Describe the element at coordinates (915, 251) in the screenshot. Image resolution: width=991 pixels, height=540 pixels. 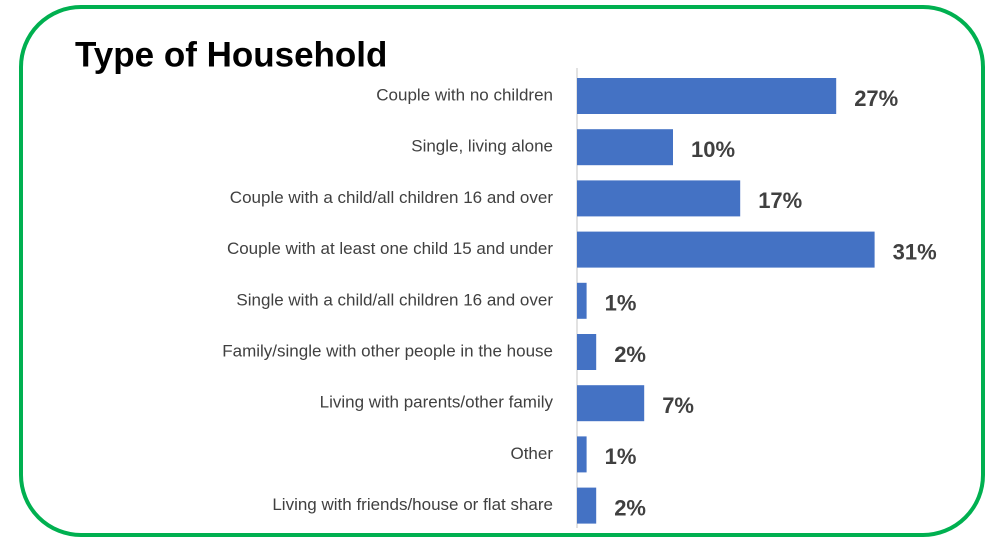
I see `value-label: 31%` at that location.